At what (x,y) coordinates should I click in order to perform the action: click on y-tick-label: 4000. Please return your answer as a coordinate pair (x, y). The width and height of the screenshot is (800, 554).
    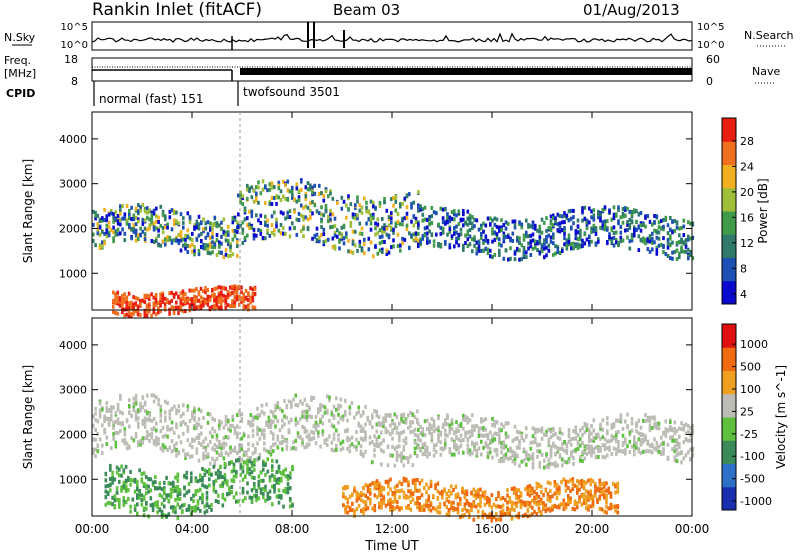
    Looking at the image, I should click on (73, 345).